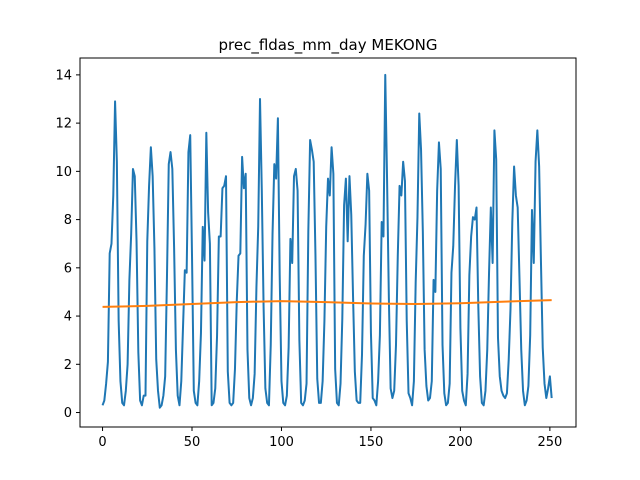 The image size is (640, 480). Describe the element at coordinates (192, 442) in the screenshot. I see `x-tick-label: 50` at that location.